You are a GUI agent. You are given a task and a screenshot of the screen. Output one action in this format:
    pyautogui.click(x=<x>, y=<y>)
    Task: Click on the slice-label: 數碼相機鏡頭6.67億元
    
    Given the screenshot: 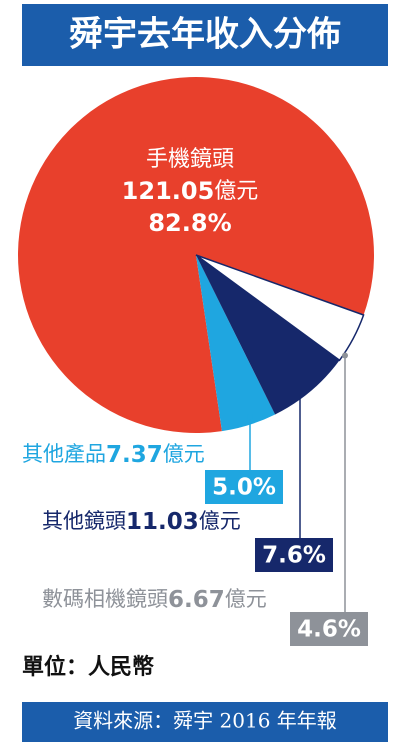 What is the action you would take?
    pyautogui.click(x=154, y=600)
    